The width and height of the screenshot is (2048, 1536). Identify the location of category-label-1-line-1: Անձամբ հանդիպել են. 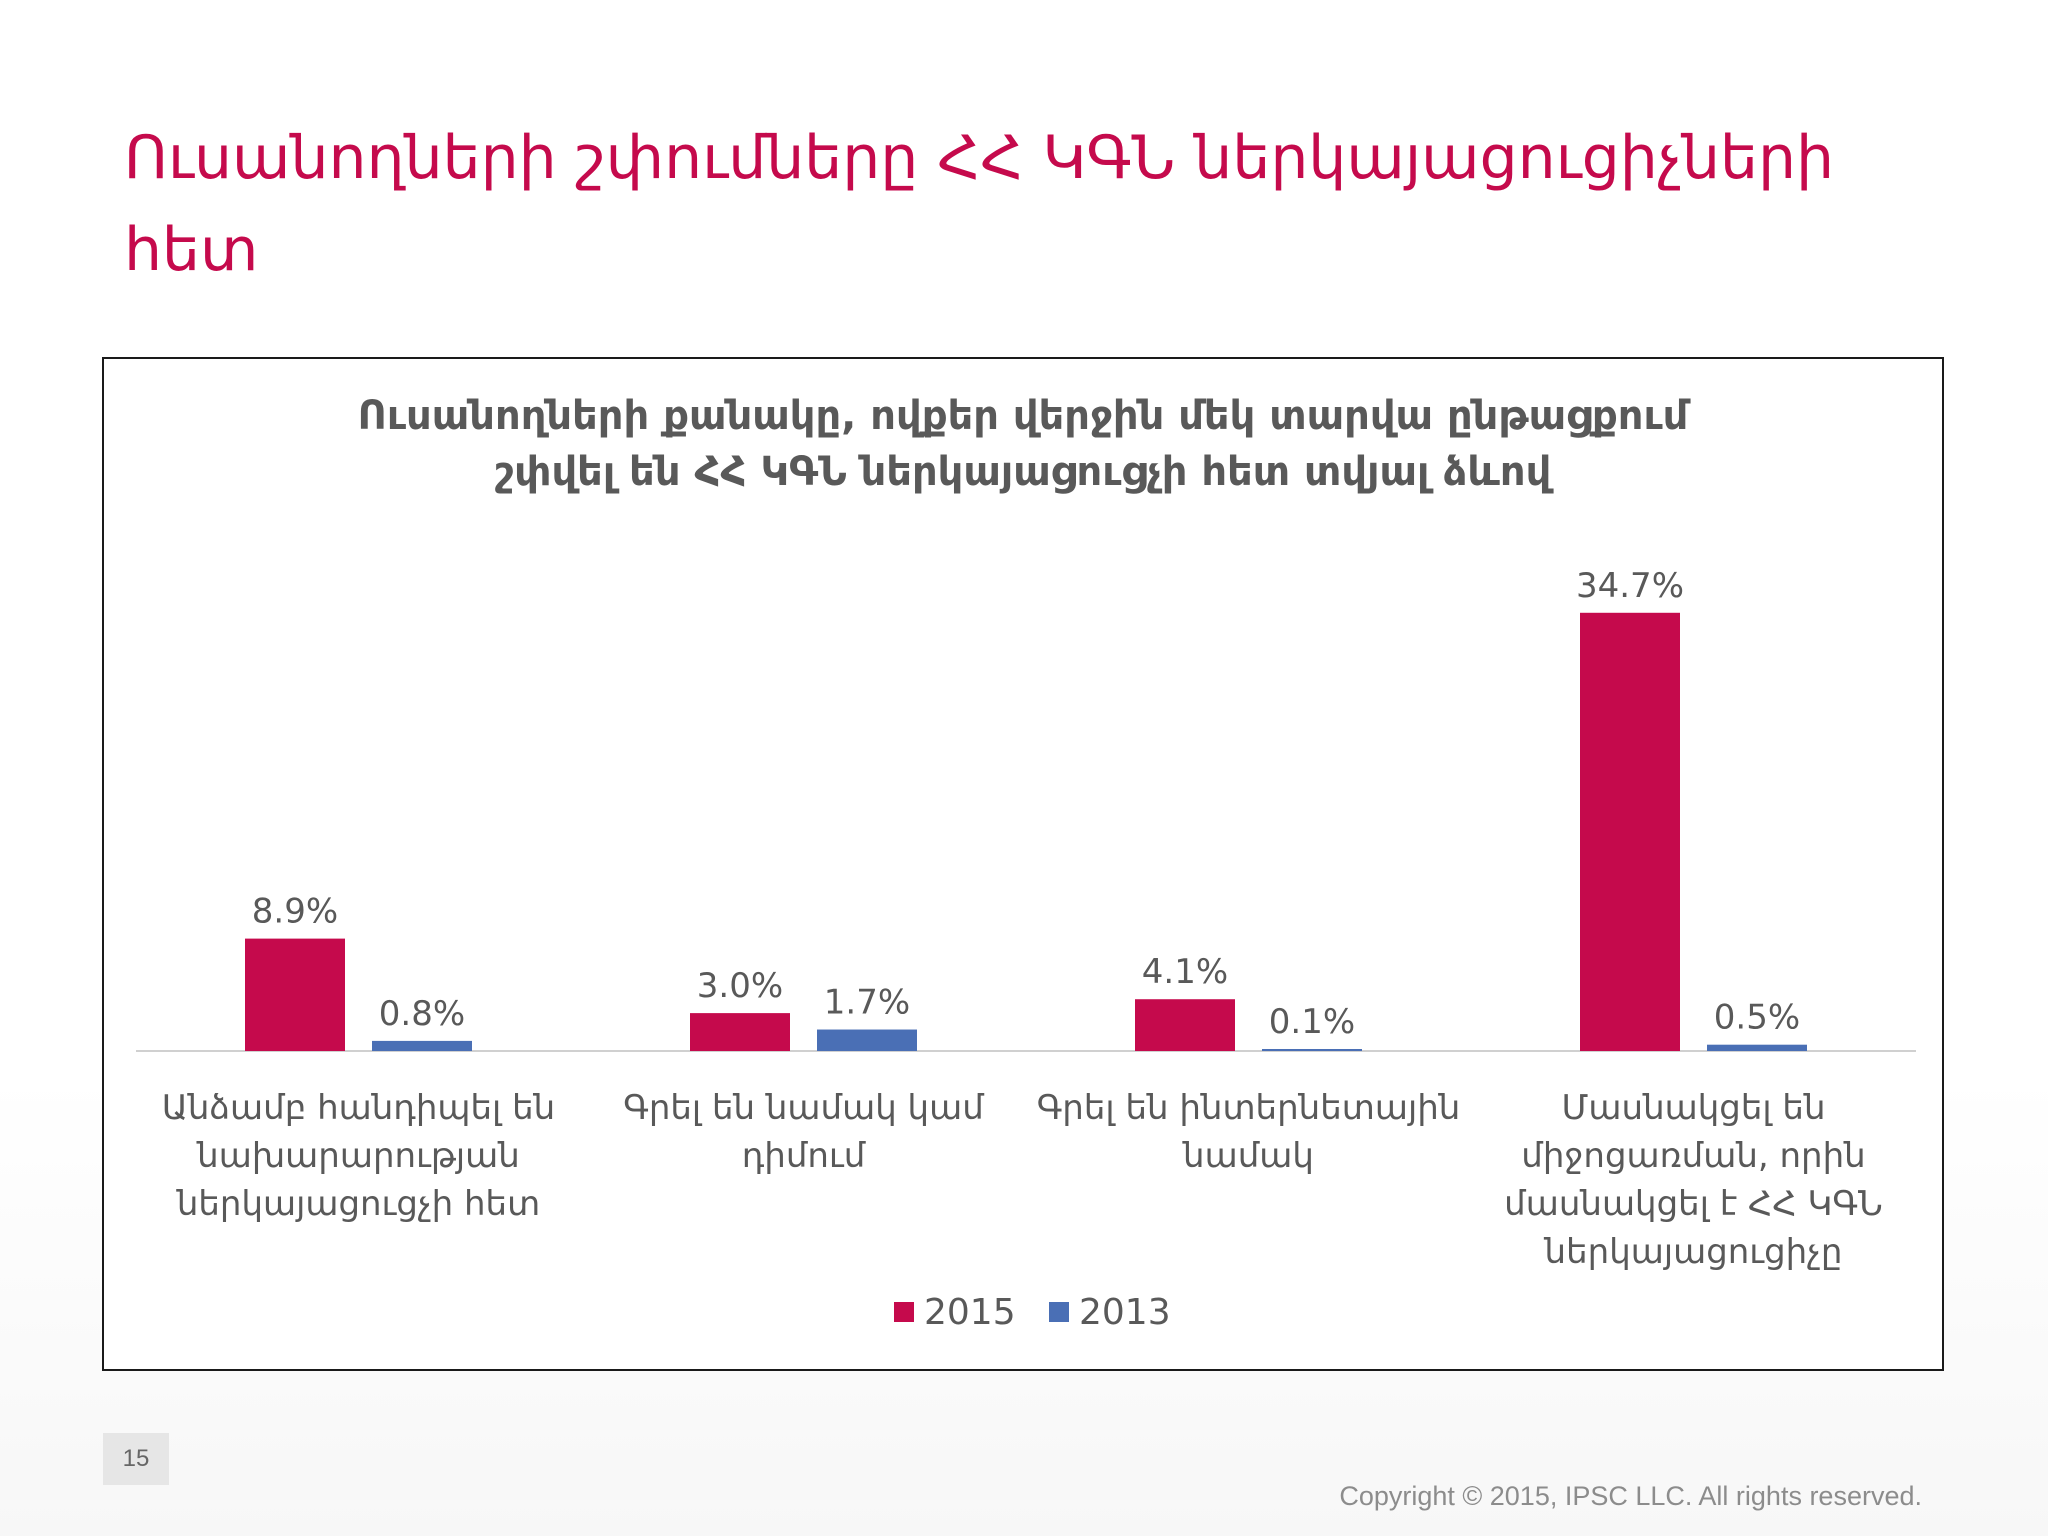
(358, 1108).